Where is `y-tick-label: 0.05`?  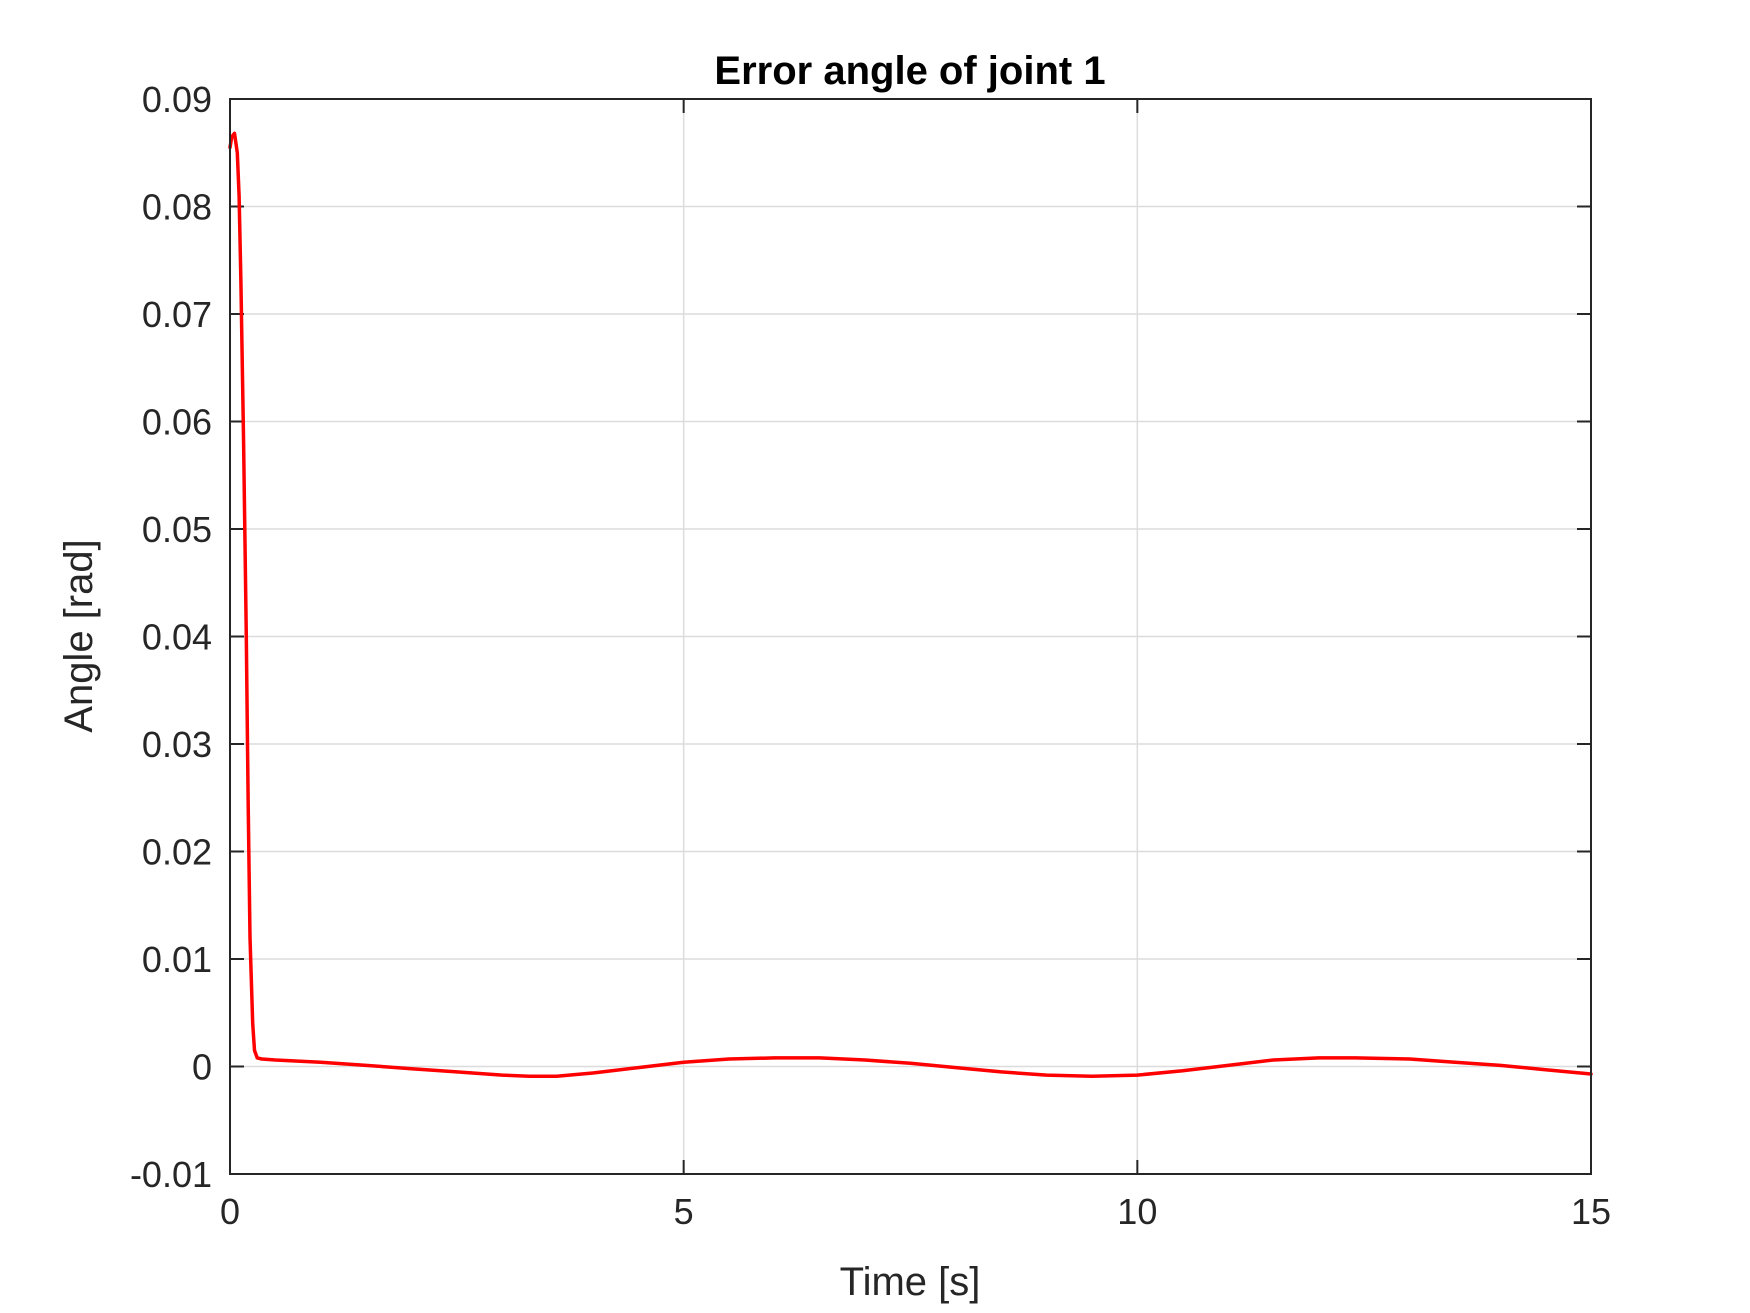 y-tick-label: 0.05 is located at coordinates (177, 529).